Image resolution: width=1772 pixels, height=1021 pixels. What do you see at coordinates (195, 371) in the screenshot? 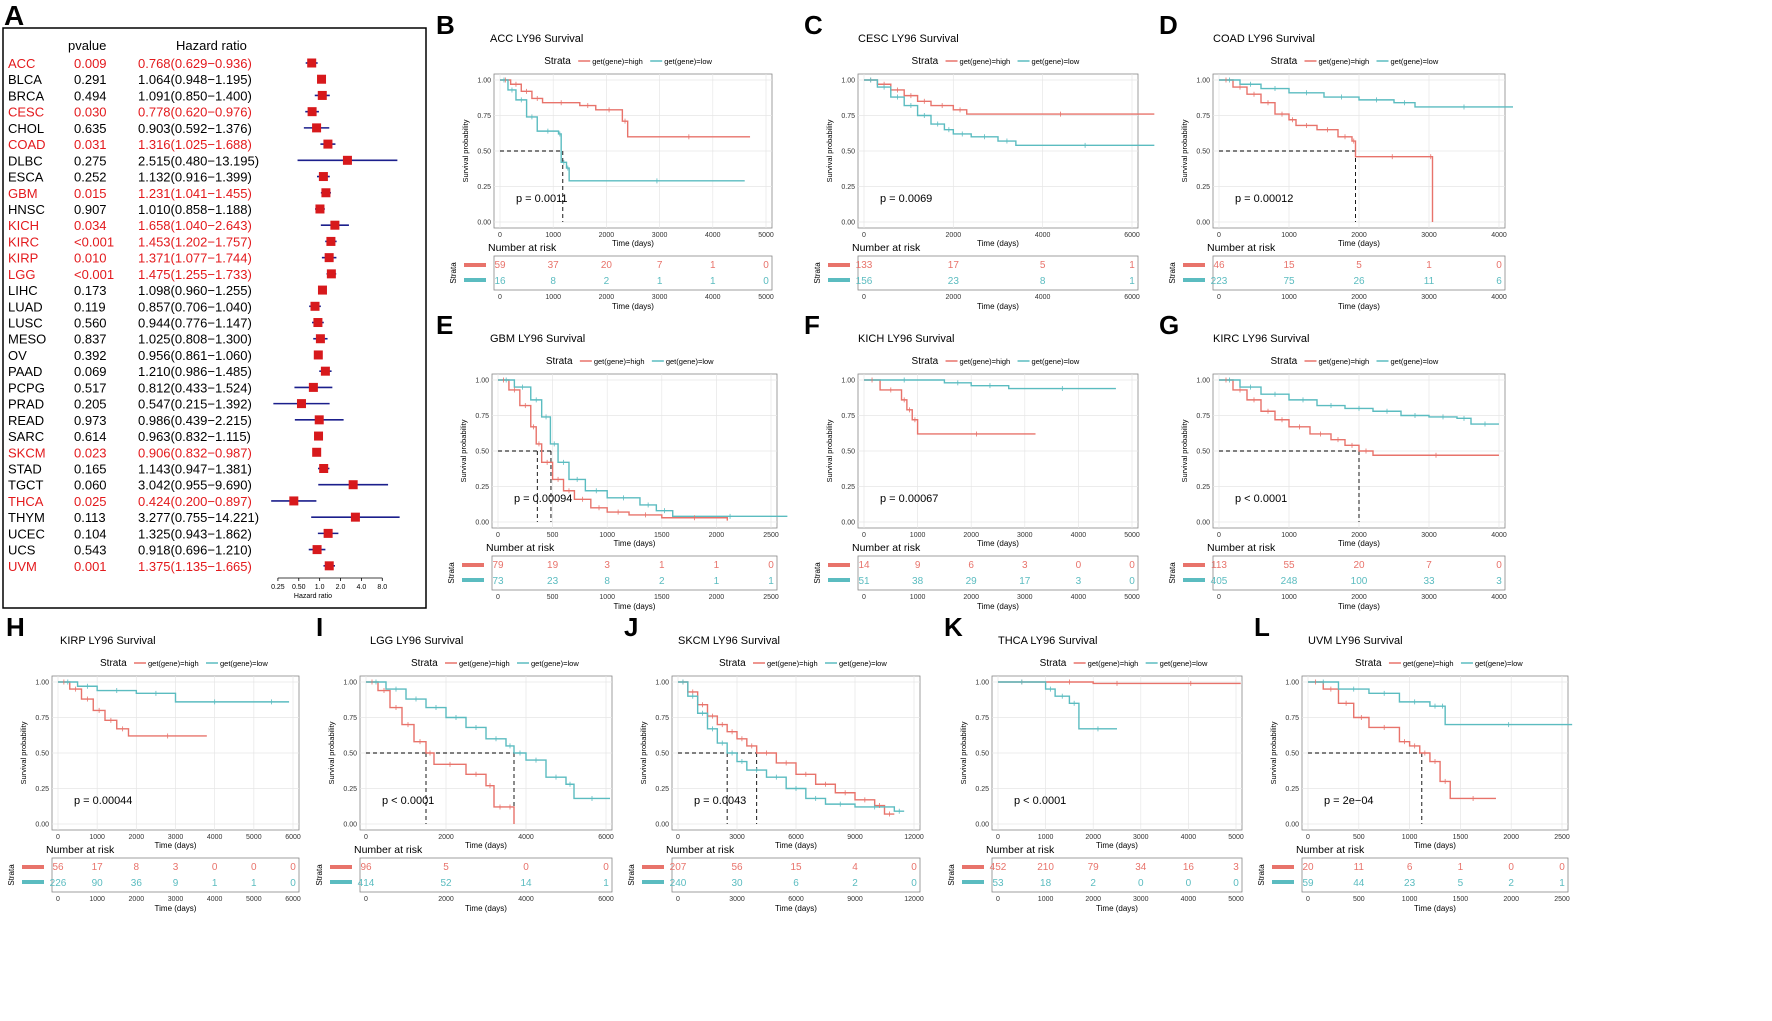
I see `hr-cell: 1.210(0.986−1.485)` at bounding box center [195, 371].